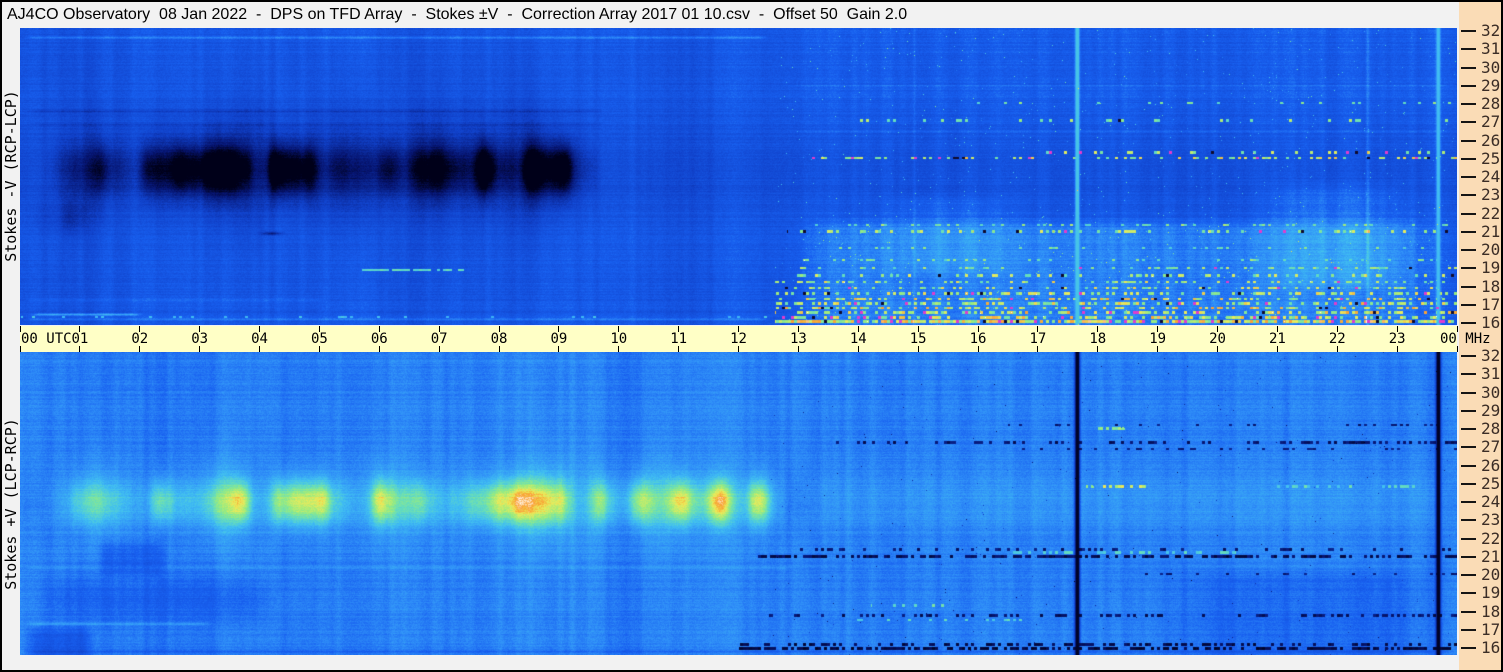 The width and height of the screenshot is (1503, 672). Describe the element at coordinates (619, 339) in the screenshot. I see `time-tick-label: 10` at that location.